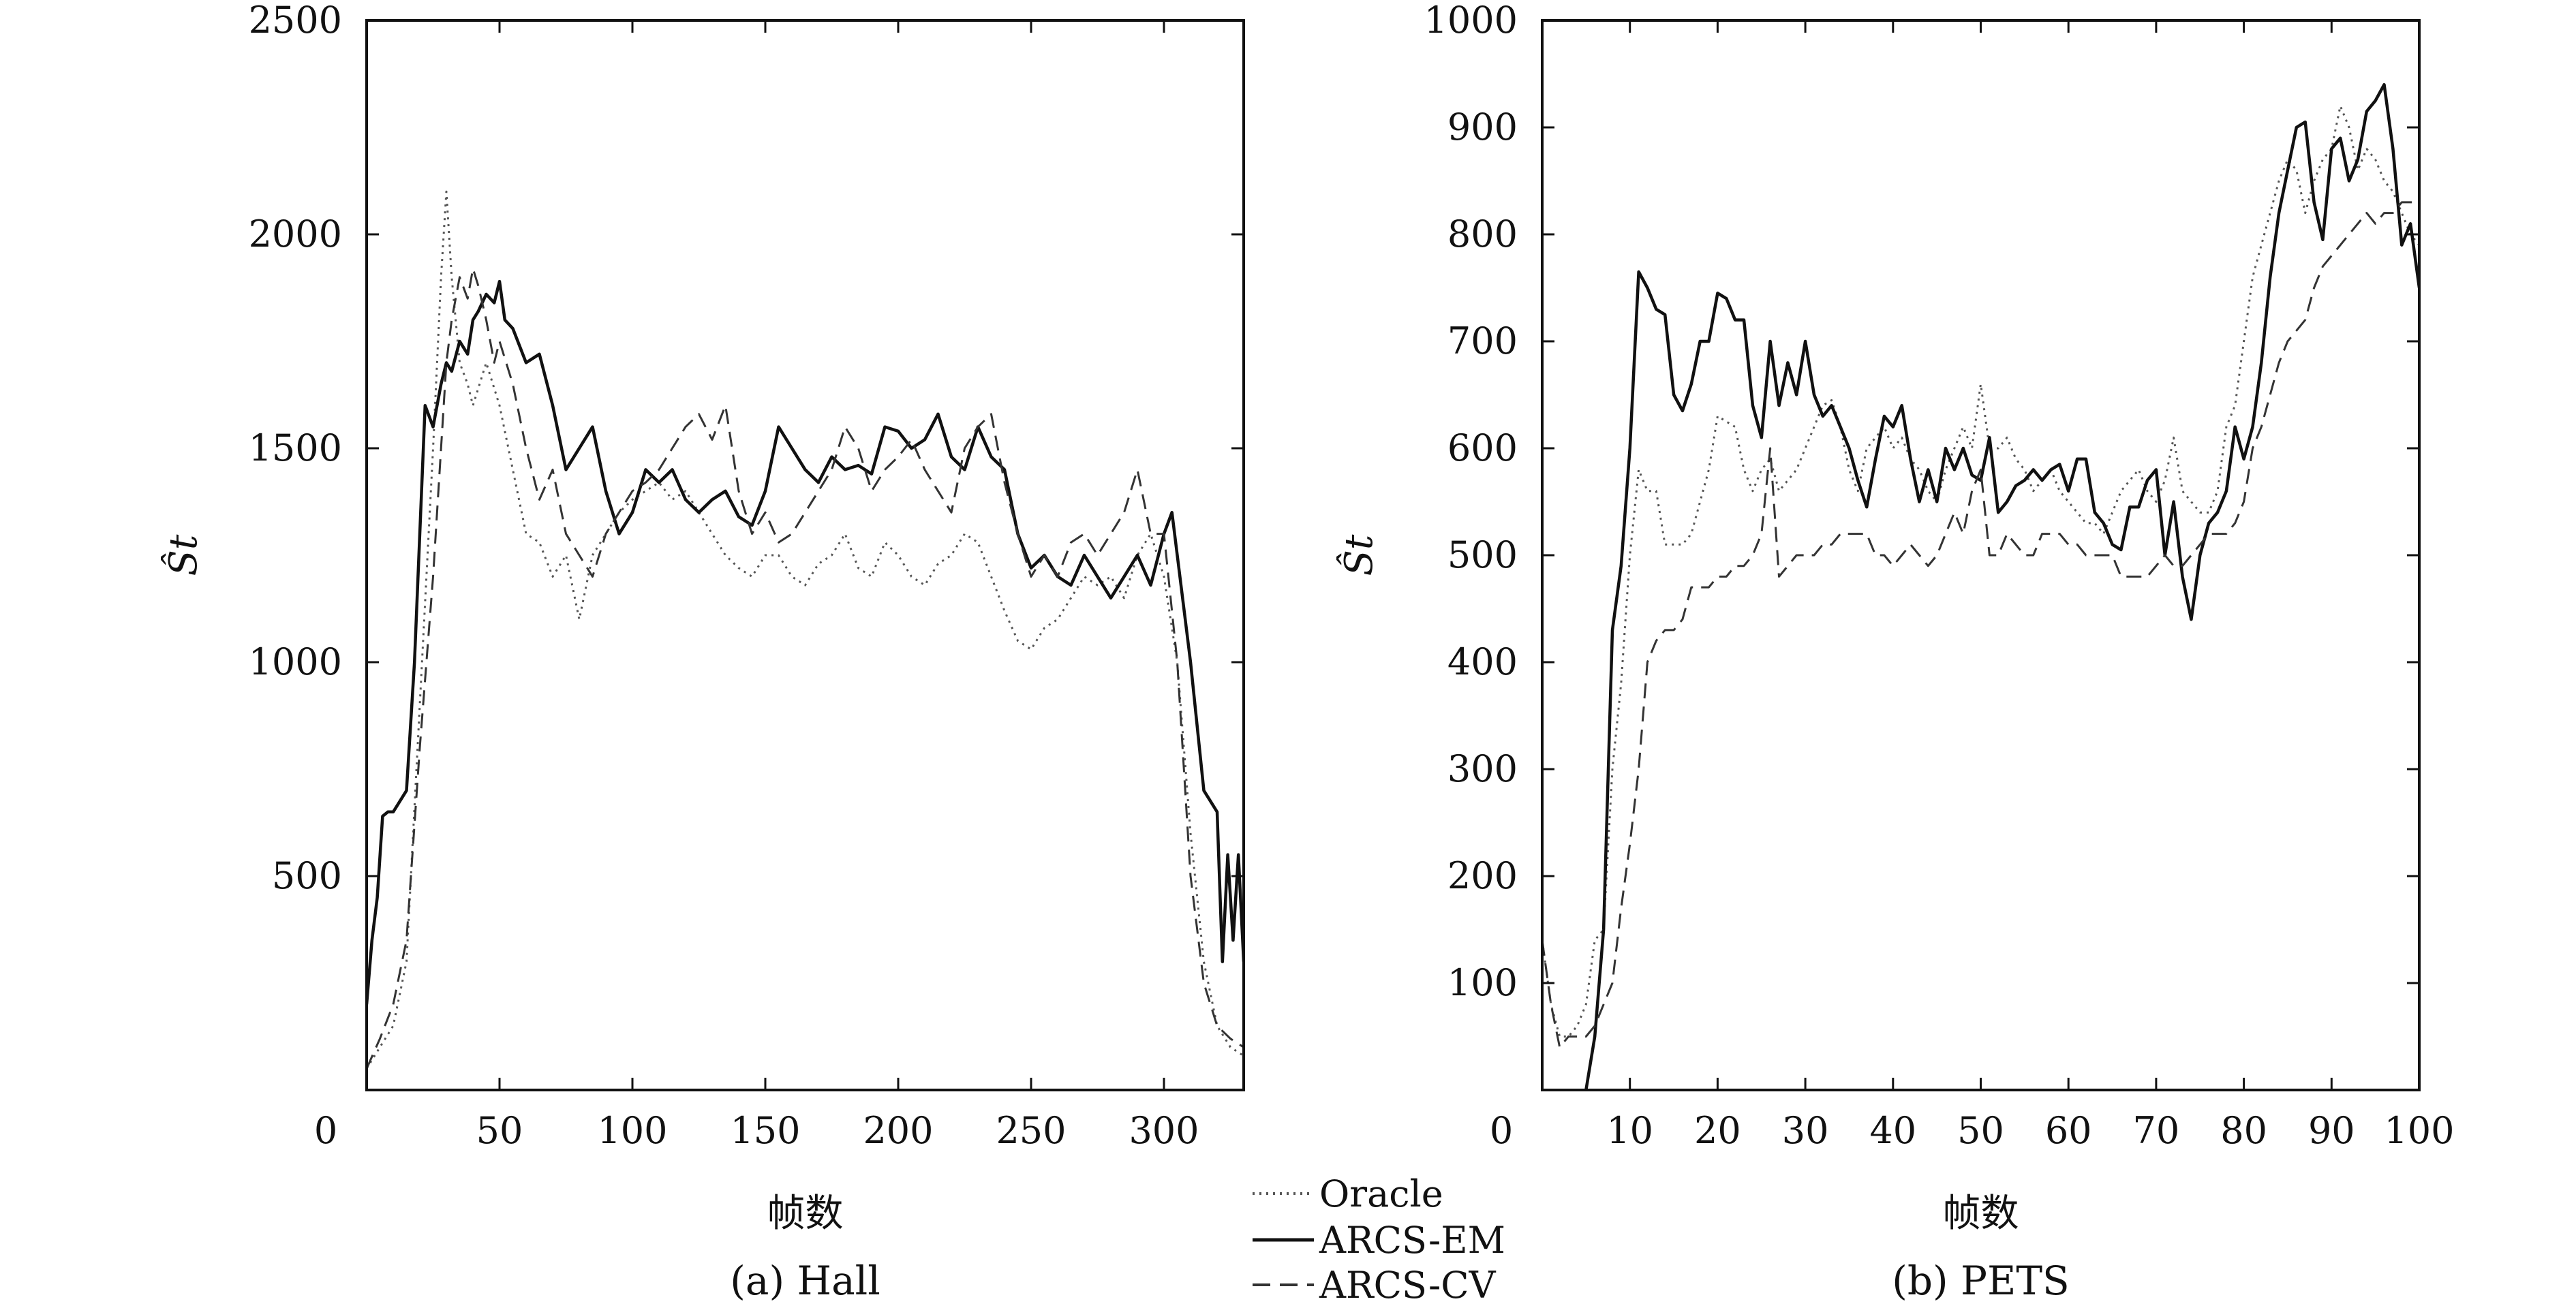 This screenshot has width=2576, height=1308. Describe the element at coordinates (1483, 876) in the screenshot. I see `y-tick-label: 200` at that location.